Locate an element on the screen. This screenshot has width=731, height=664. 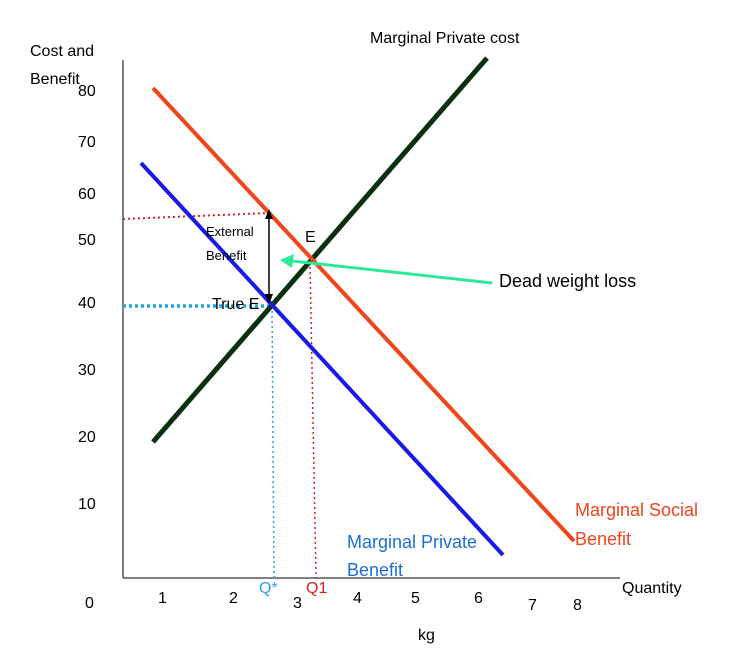
x-tick-label: 3 is located at coordinates (297, 603).